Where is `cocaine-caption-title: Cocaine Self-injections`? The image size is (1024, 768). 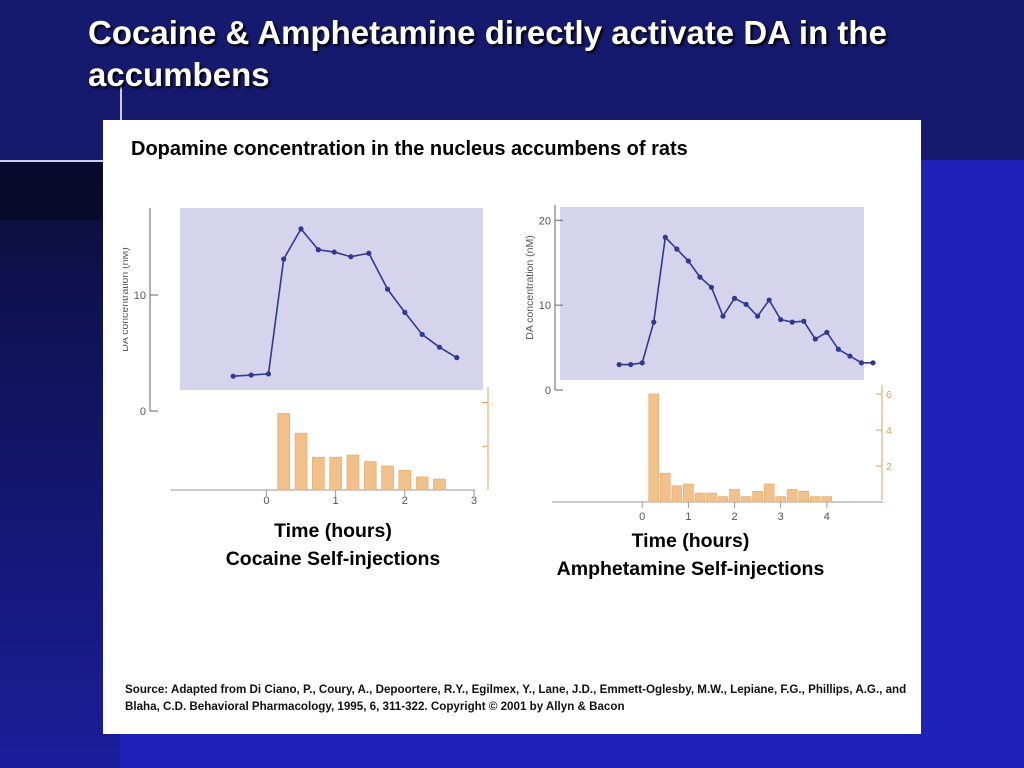 cocaine-caption-title: Cocaine Self-injections is located at coordinates (333, 559).